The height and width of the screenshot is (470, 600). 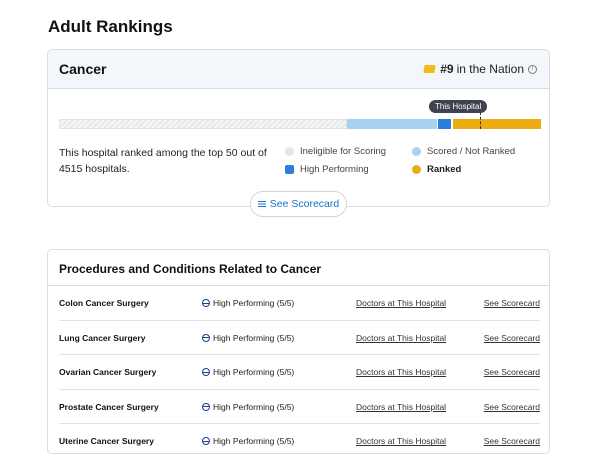 I want to click on legend-ineligible: Ineligible for Scoring, so click(x=335, y=151).